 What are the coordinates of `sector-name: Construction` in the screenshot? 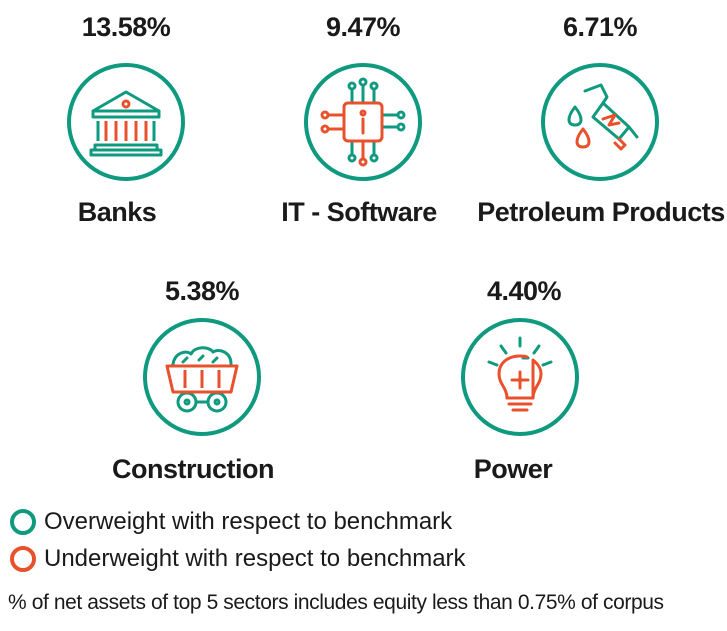 It's located at (193, 469).